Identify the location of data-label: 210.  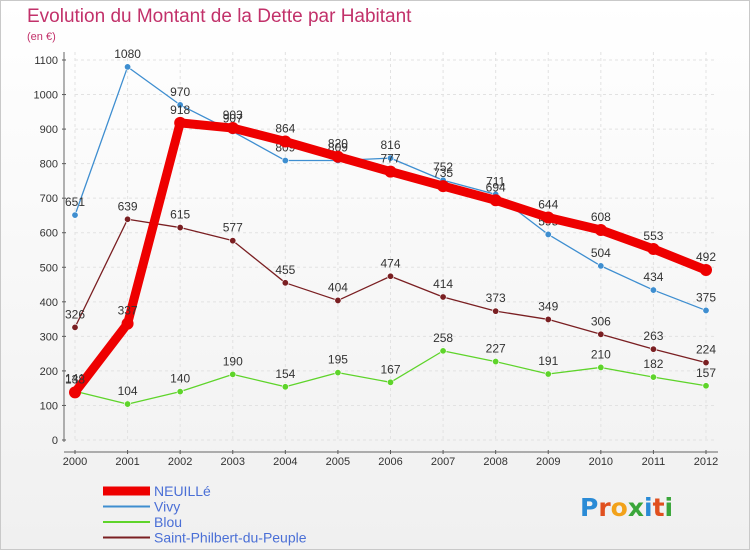
(601, 354).